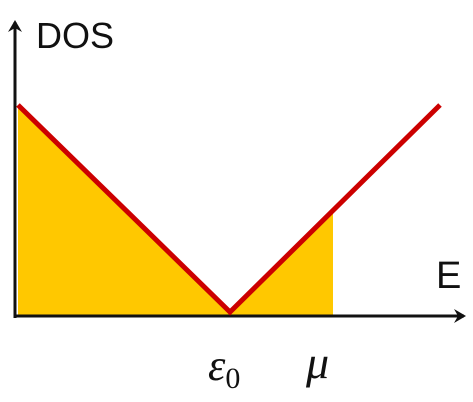 Image resolution: width=473 pixels, height=402 pixels. I want to click on mu-label: μ, so click(317, 362).